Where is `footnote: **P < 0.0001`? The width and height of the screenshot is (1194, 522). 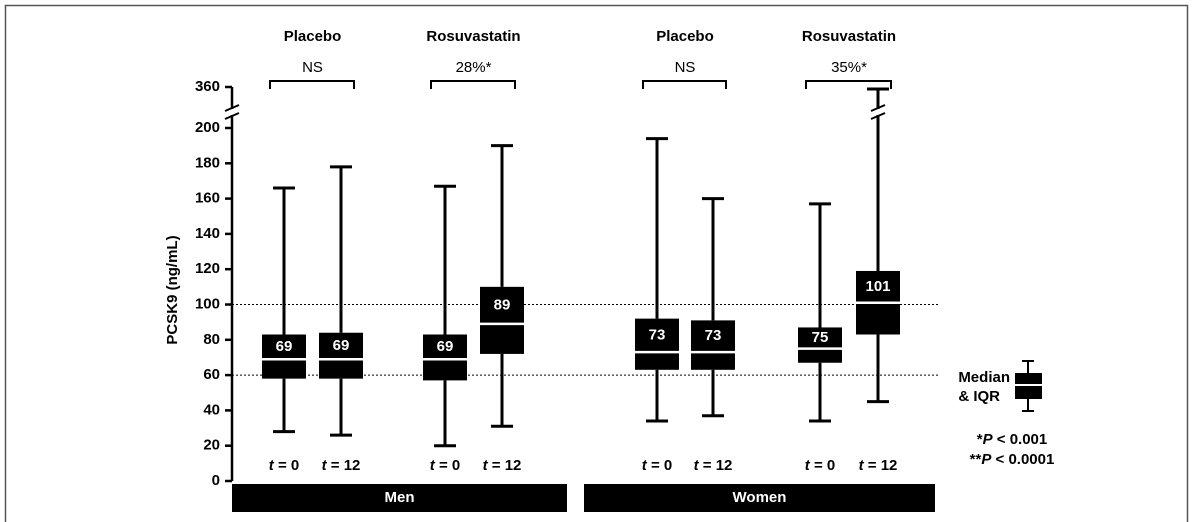
footnote: **P < 0.0001 is located at coordinates (1012, 459).